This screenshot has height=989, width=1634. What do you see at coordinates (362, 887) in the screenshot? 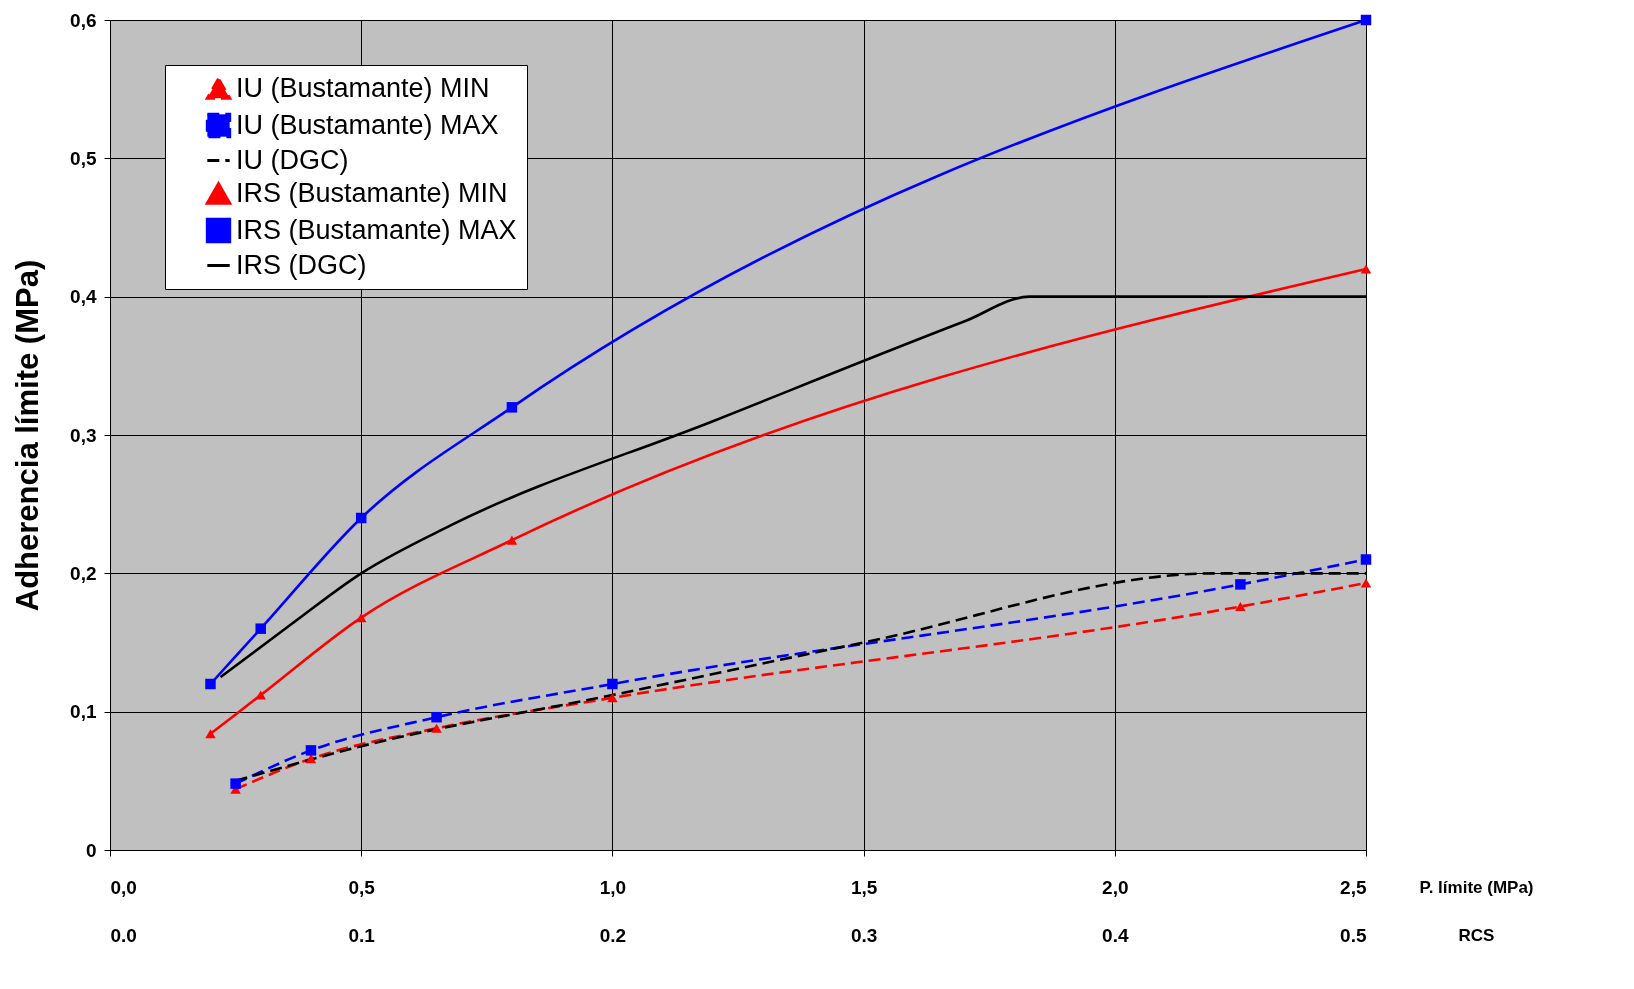
I see `x-tick-label: 0,5` at bounding box center [362, 887].